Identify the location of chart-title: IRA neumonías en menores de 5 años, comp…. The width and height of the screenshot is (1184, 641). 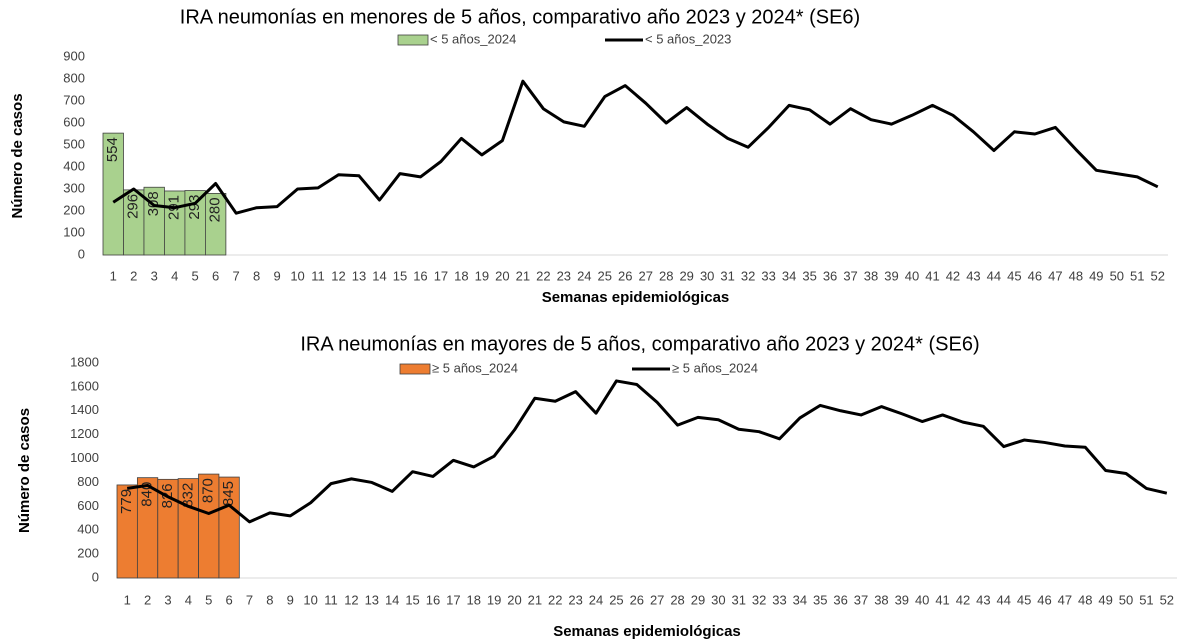
(520, 17).